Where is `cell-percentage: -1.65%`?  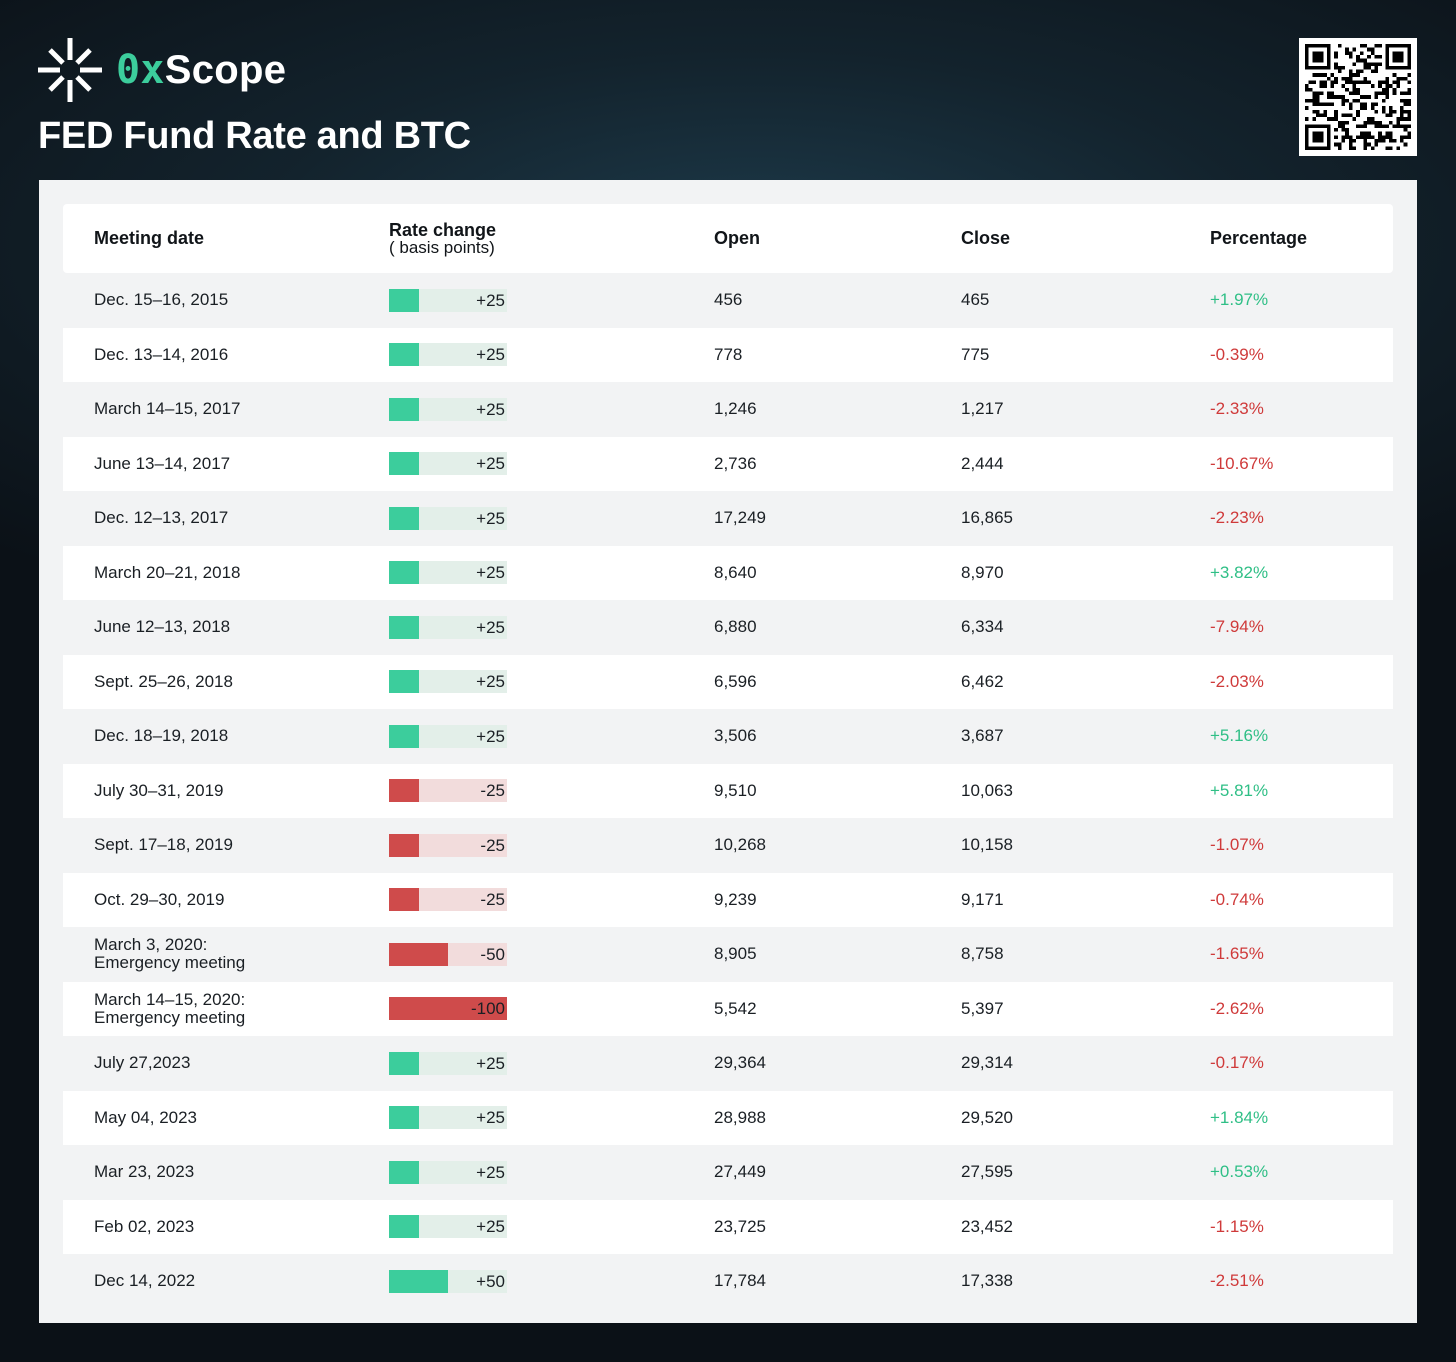 cell-percentage: -1.65% is located at coordinates (1237, 954).